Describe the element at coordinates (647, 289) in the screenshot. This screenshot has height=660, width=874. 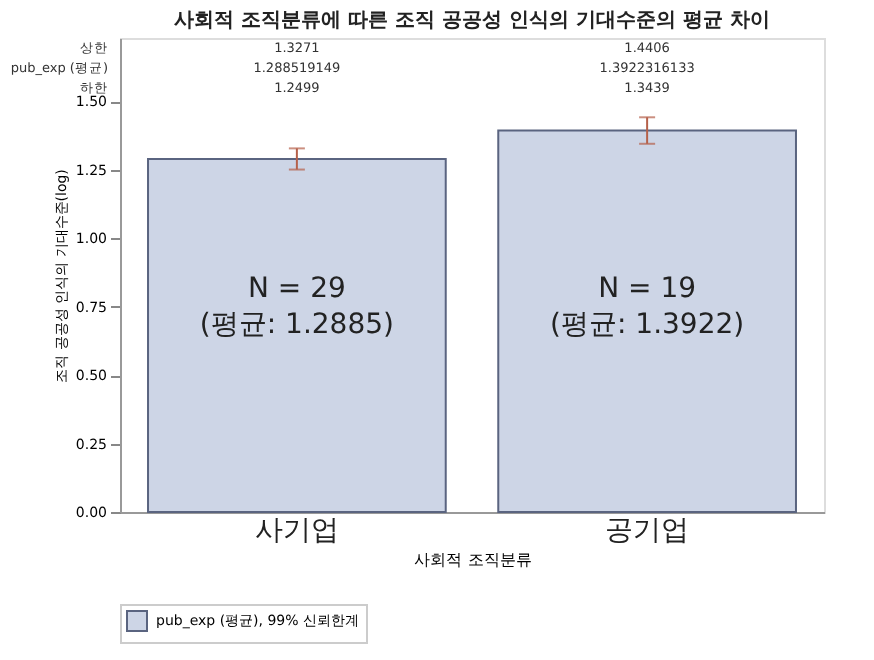
I see `annotation: N = 19` at that location.